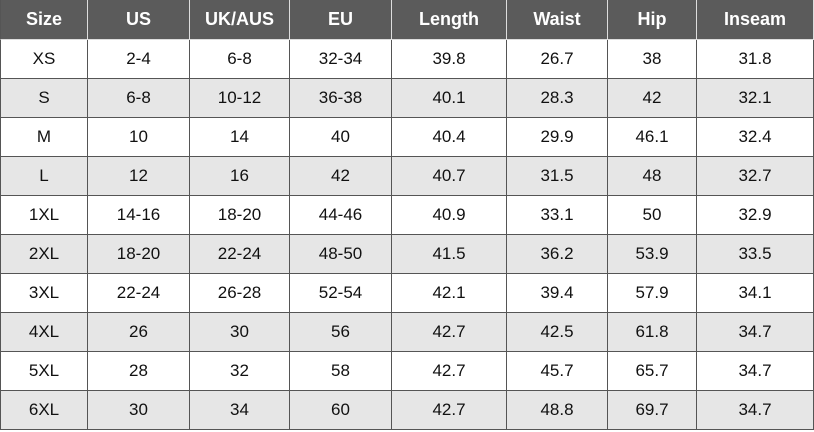  I want to click on header-cell: EU, so click(341, 20).